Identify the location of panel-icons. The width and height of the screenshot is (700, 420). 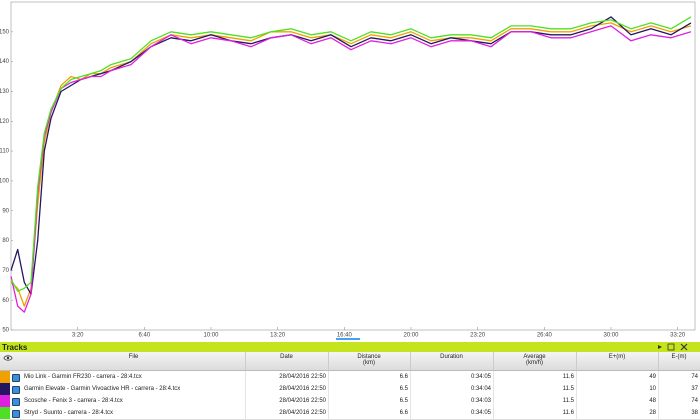
(676, 347).